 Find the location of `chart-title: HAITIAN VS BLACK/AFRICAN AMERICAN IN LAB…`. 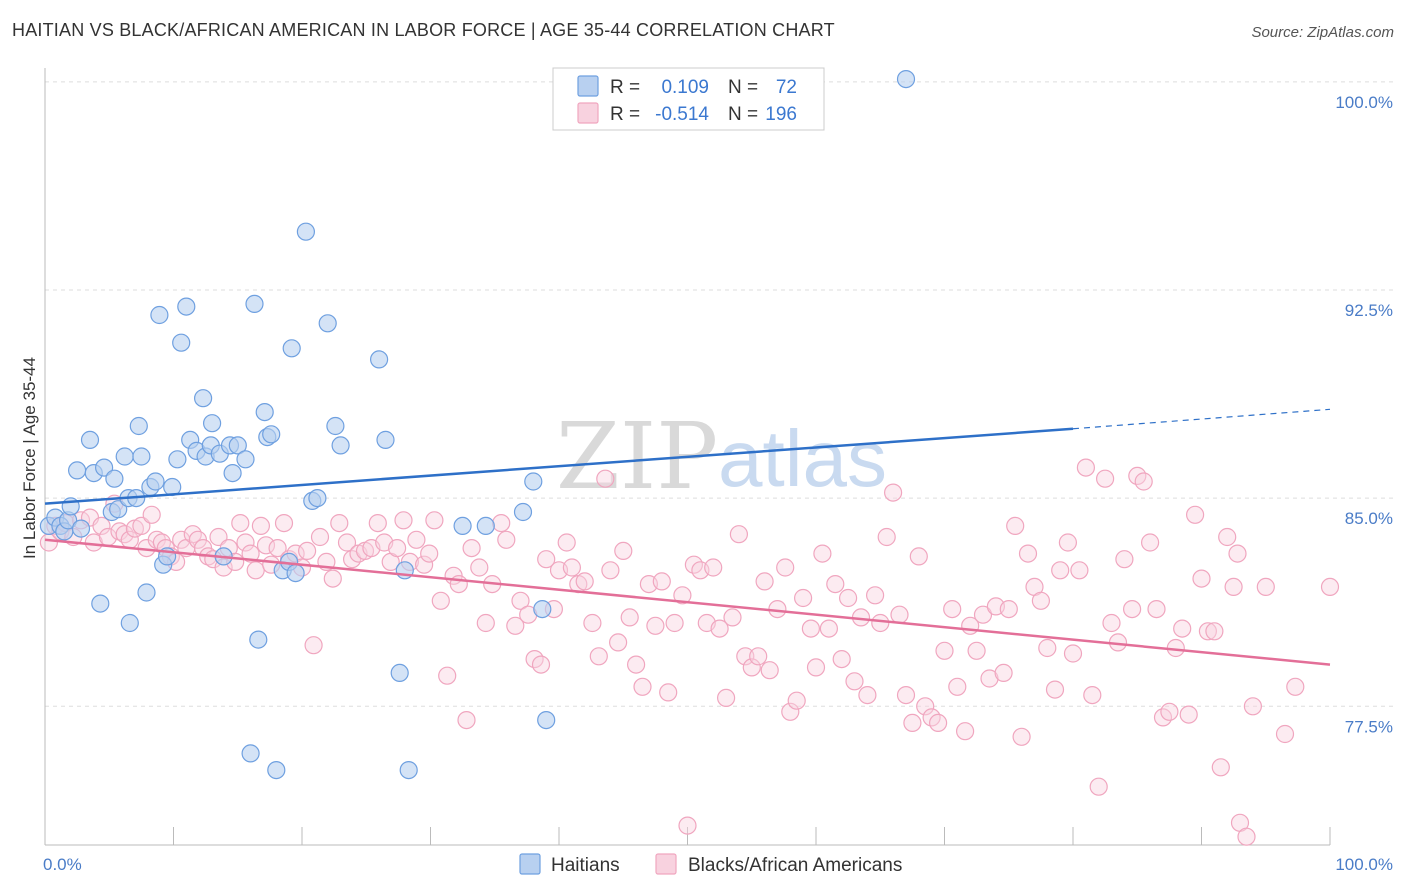

chart-title: HAITIAN VS BLACK/AFRICAN AMERICAN IN LAB… is located at coordinates (423, 30).